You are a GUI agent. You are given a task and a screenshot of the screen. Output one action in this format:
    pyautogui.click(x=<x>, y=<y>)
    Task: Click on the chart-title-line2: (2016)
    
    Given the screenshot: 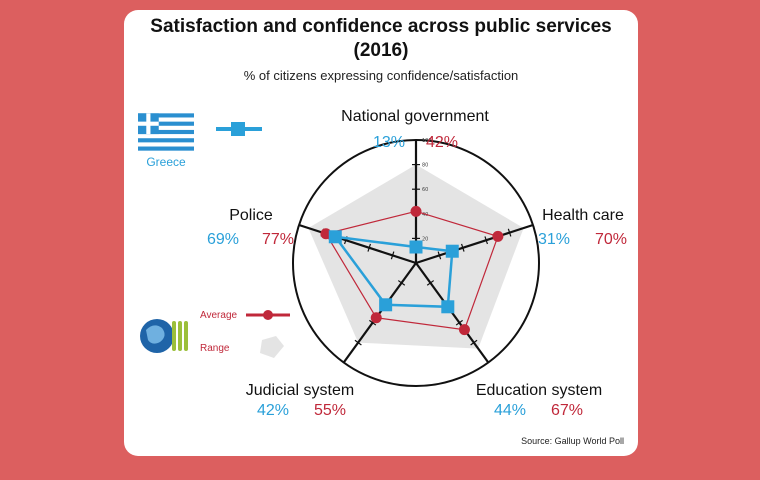 What is the action you would take?
    pyautogui.click(x=381, y=50)
    